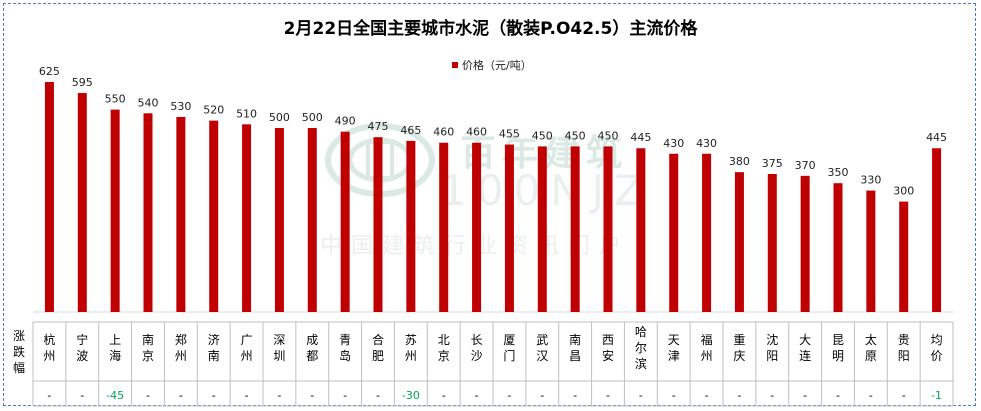 The image size is (981, 411). What do you see at coordinates (411, 226) in the screenshot?
I see `bar-苏州` at bounding box center [411, 226].